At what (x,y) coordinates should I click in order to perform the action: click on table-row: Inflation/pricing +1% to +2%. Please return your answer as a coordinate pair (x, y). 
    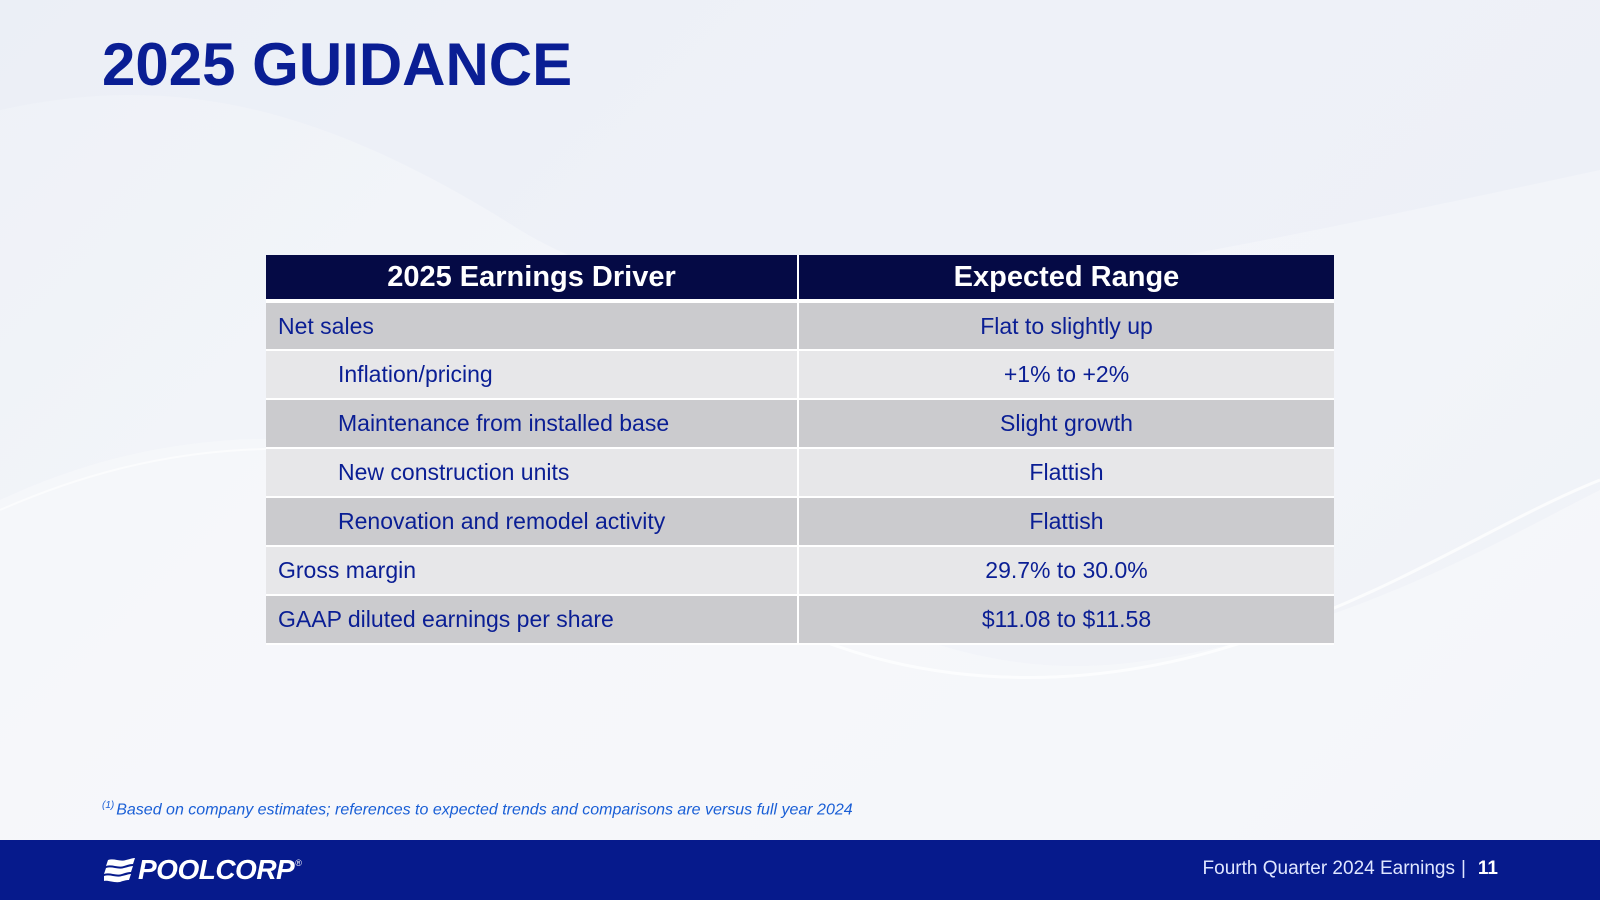
    Looking at the image, I should click on (800, 375).